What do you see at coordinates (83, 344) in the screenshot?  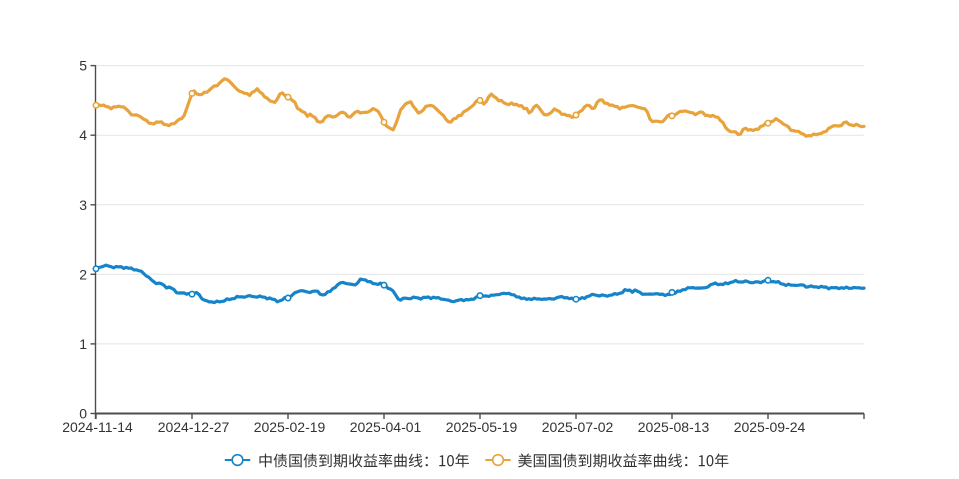 I see `svg-text: 1` at bounding box center [83, 344].